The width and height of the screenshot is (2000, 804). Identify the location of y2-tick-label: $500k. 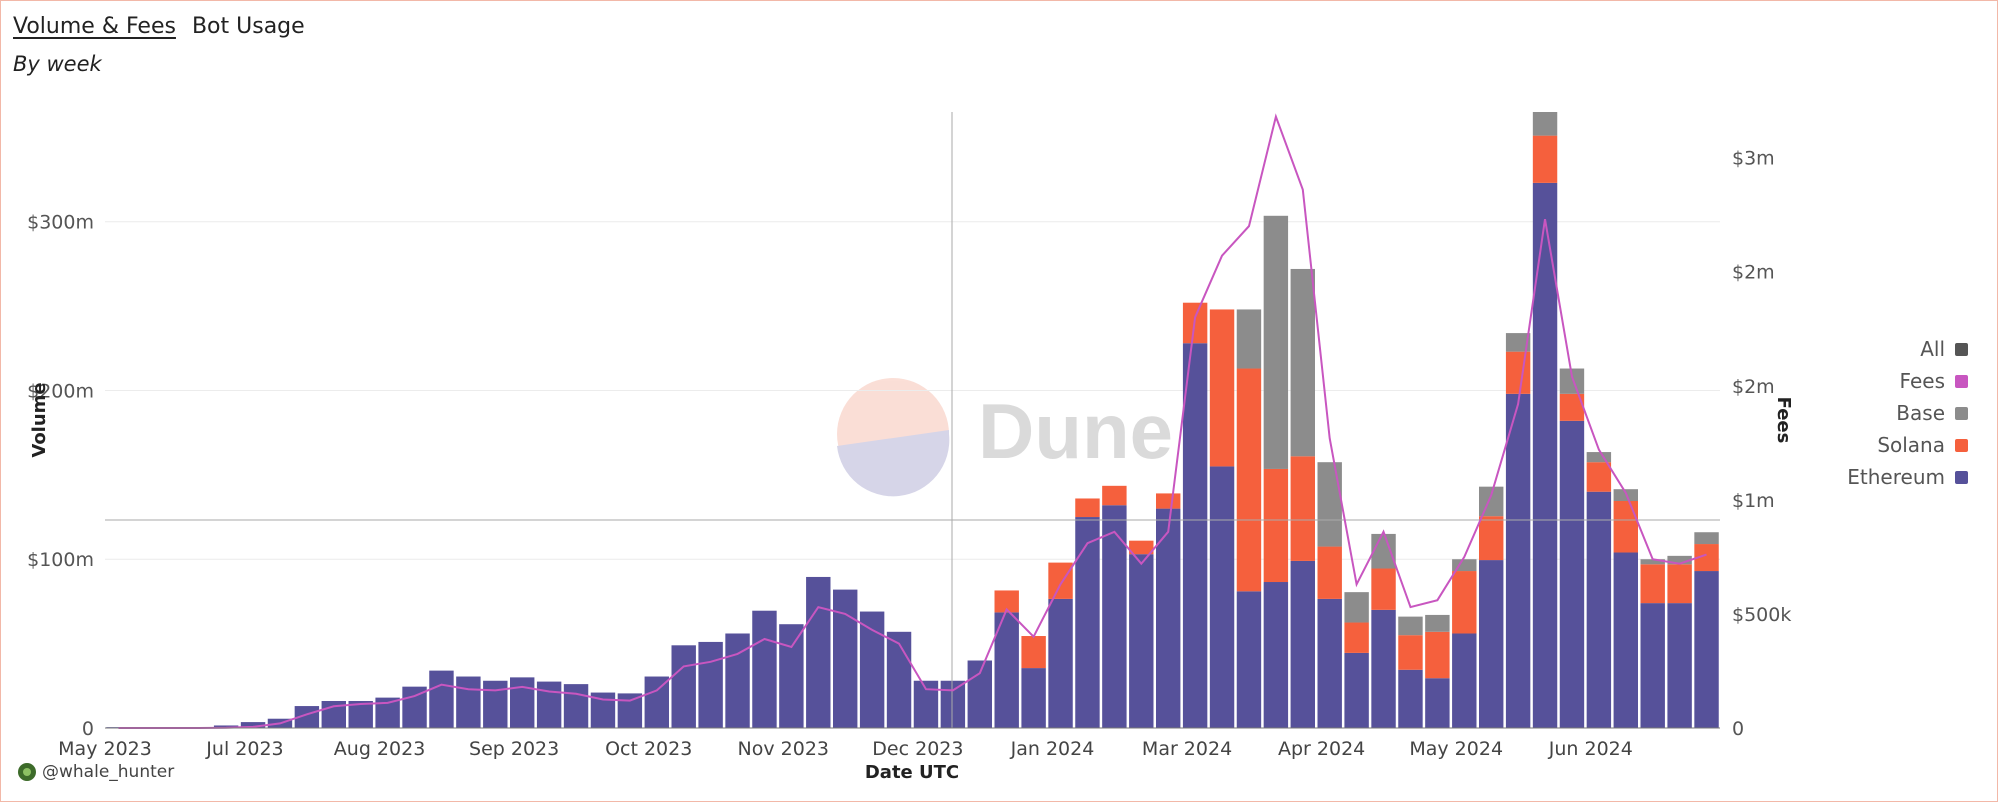
(1761, 615).